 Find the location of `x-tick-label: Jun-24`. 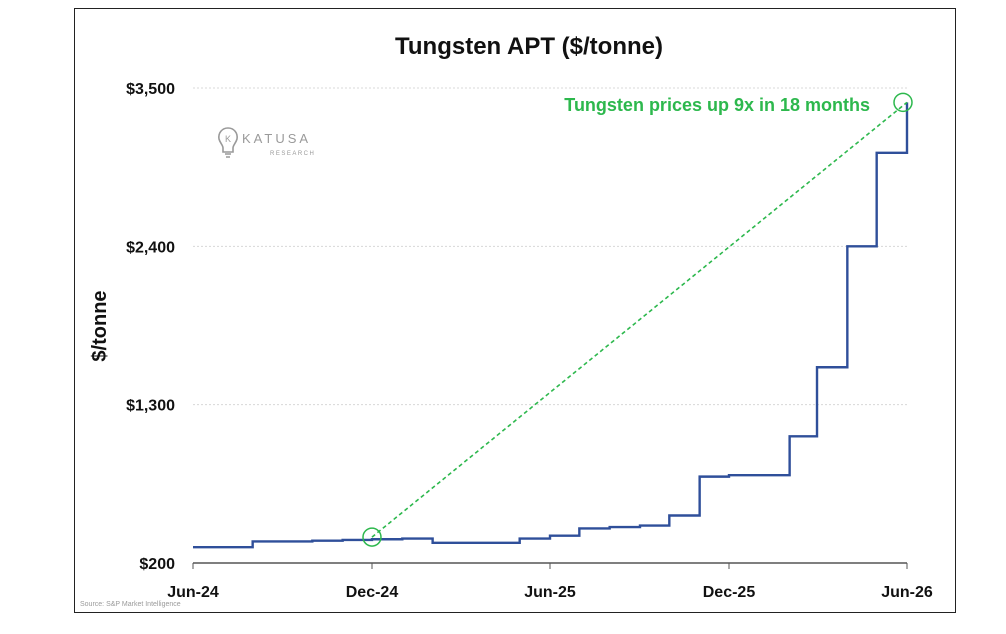

x-tick-label: Jun-24 is located at coordinates (193, 592).